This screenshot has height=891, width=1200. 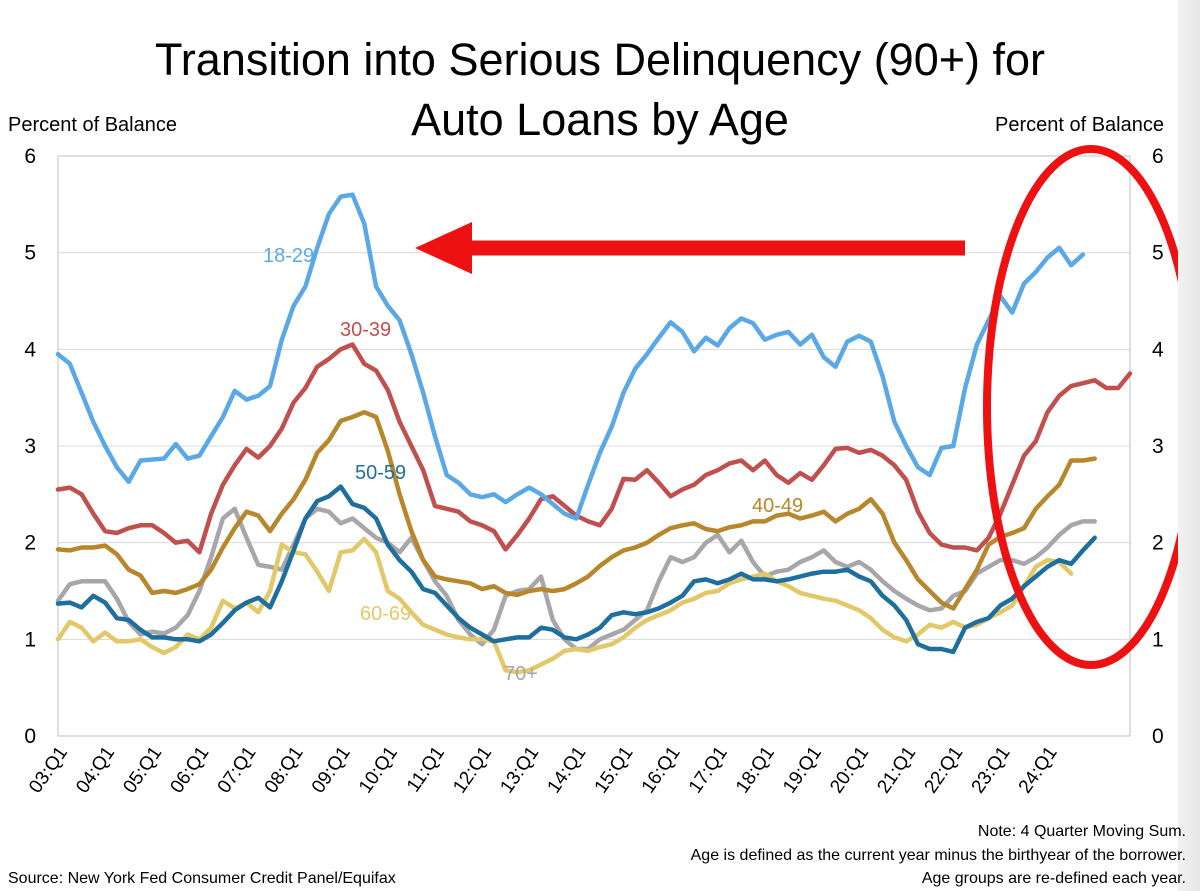 I want to click on left-axis-unit-label: Percent of Balance, so click(x=92, y=125).